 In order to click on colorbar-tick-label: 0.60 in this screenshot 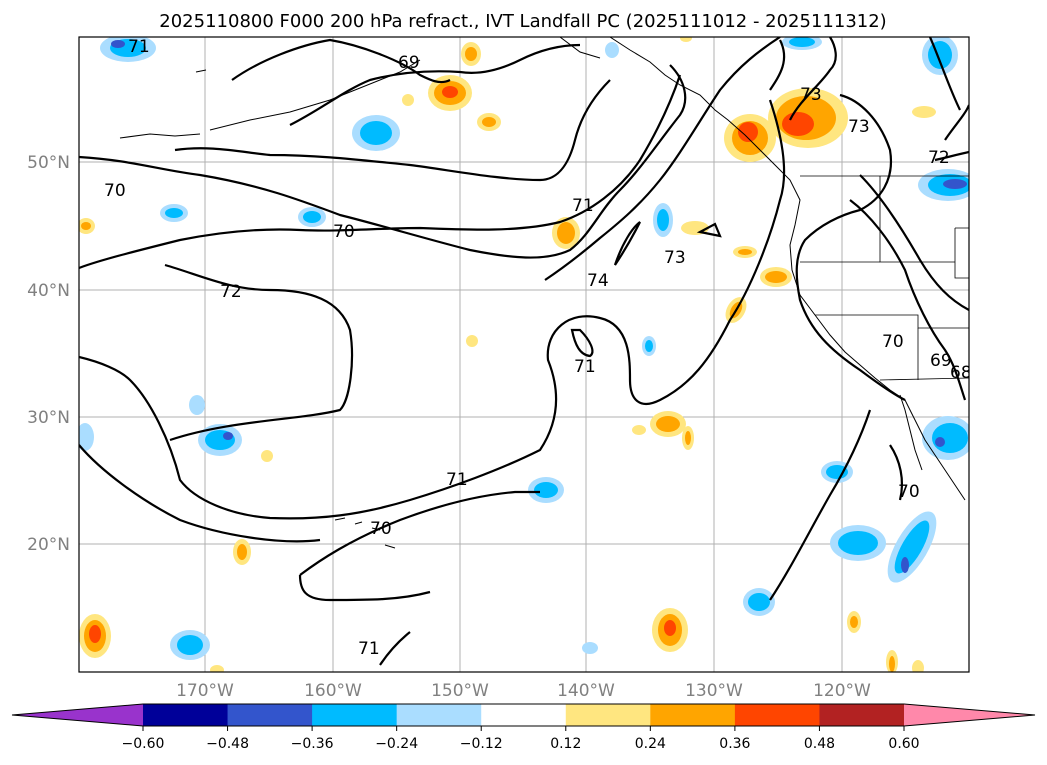, I will do `click(903, 744)`.